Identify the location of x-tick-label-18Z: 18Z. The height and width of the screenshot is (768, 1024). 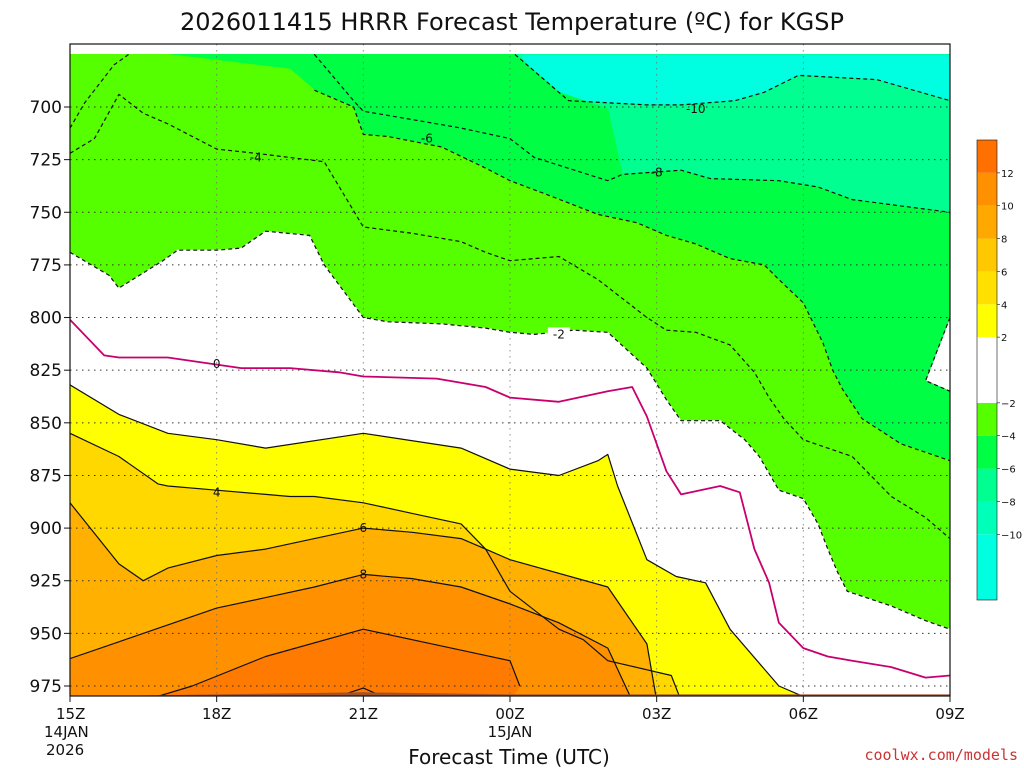
(216, 714).